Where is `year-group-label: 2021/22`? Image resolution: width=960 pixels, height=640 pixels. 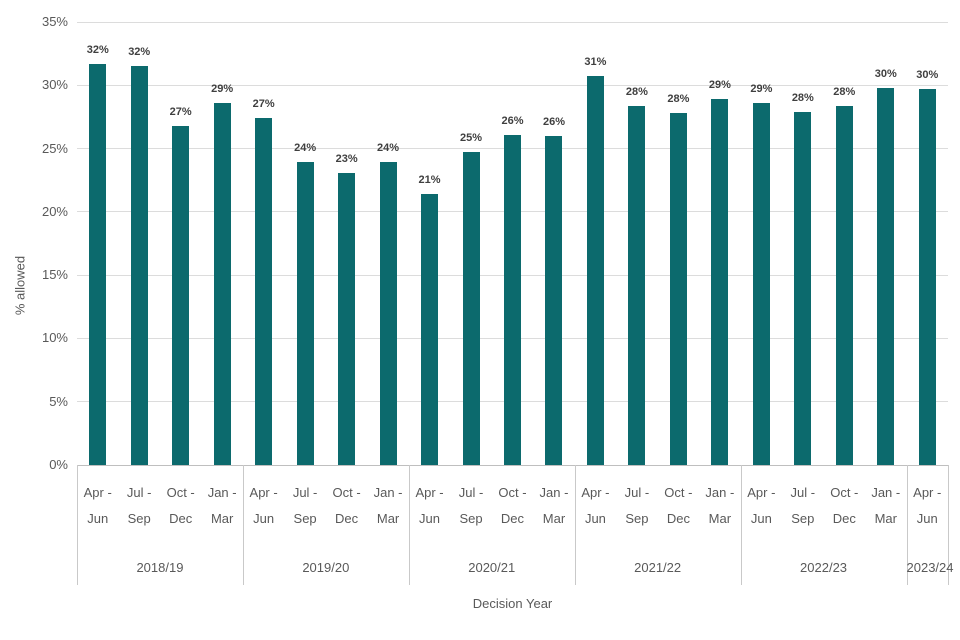 year-group-label: 2021/22 is located at coordinates (658, 567).